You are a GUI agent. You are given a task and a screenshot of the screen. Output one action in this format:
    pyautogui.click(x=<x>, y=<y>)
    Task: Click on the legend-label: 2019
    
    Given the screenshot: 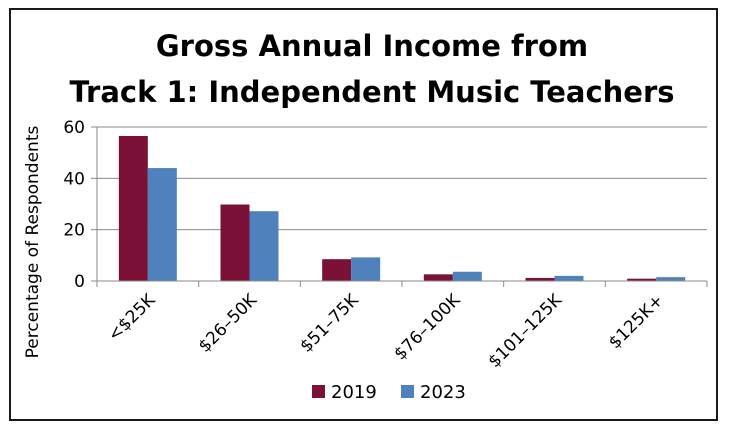 What is the action you would take?
    pyautogui.click(x=354, y=392)
    